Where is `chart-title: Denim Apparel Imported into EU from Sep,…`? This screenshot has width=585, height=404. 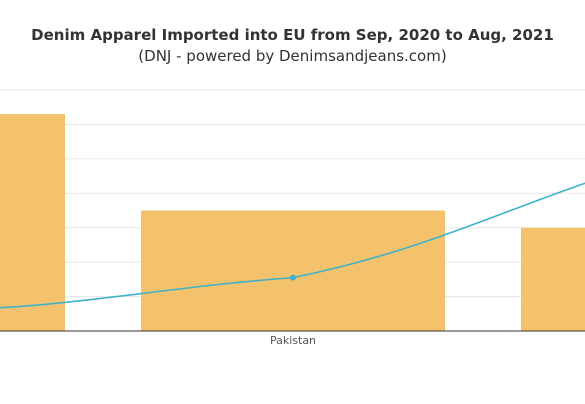 chart-title: Denim Apparel Imported into EU from Sep,… is located at coordinates (292, 35).